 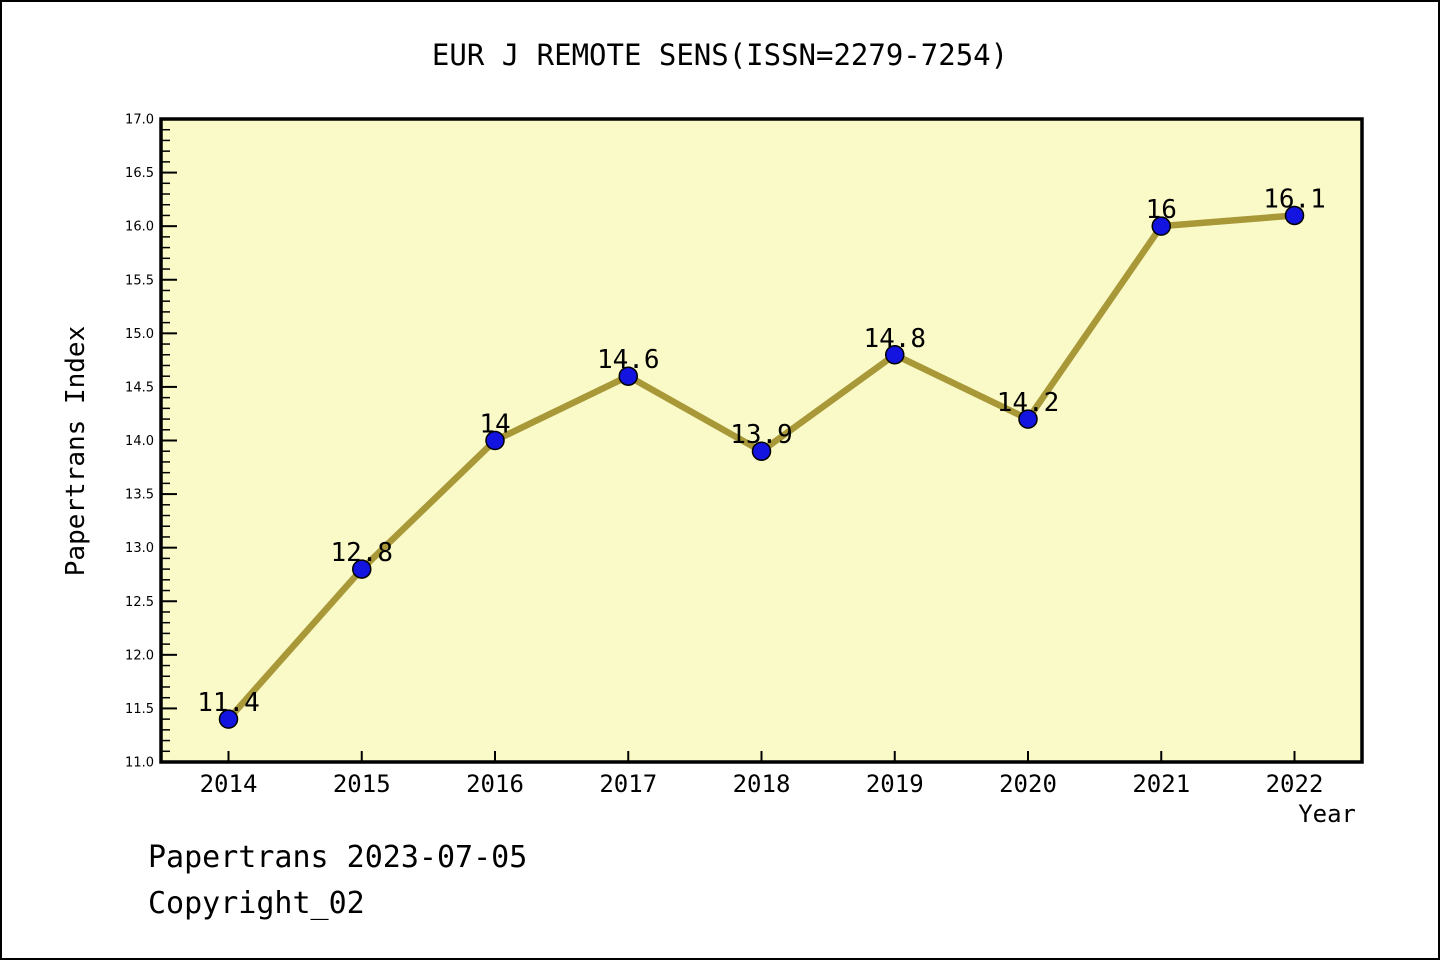 What do you see at coordinates (1327, 814) in the screenshot?
I see `x-axis-title: Year` at bounding box center [1327, 814].